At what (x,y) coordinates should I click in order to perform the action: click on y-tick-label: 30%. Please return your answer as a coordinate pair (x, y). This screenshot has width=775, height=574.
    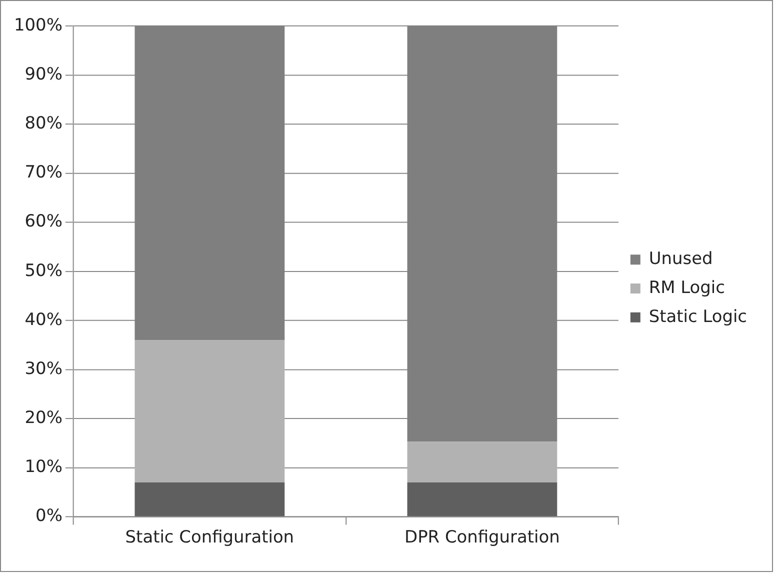
    Looking at the image, I should click on (43, 368).